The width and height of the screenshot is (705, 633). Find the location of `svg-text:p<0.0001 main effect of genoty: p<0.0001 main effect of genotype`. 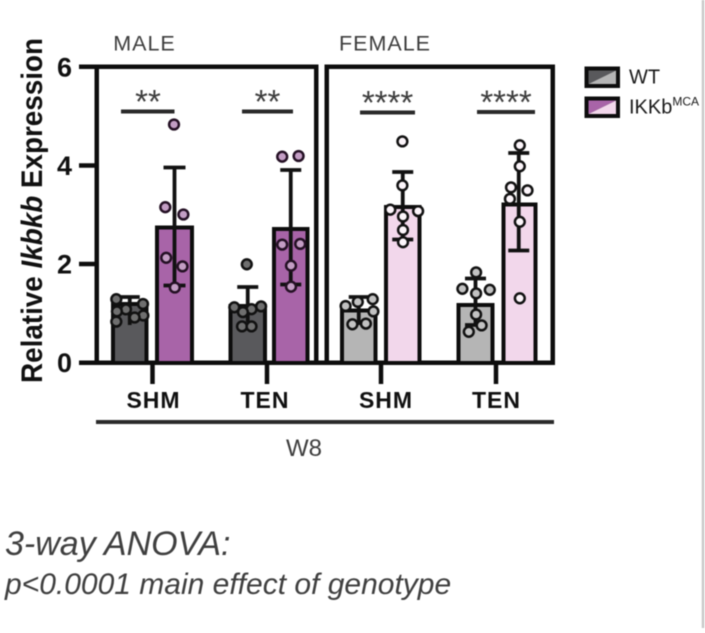

svg-text:p<0.0001 main effect of genoty: p<0.0001 main effect of genotype is located at coordinates (227, 584).